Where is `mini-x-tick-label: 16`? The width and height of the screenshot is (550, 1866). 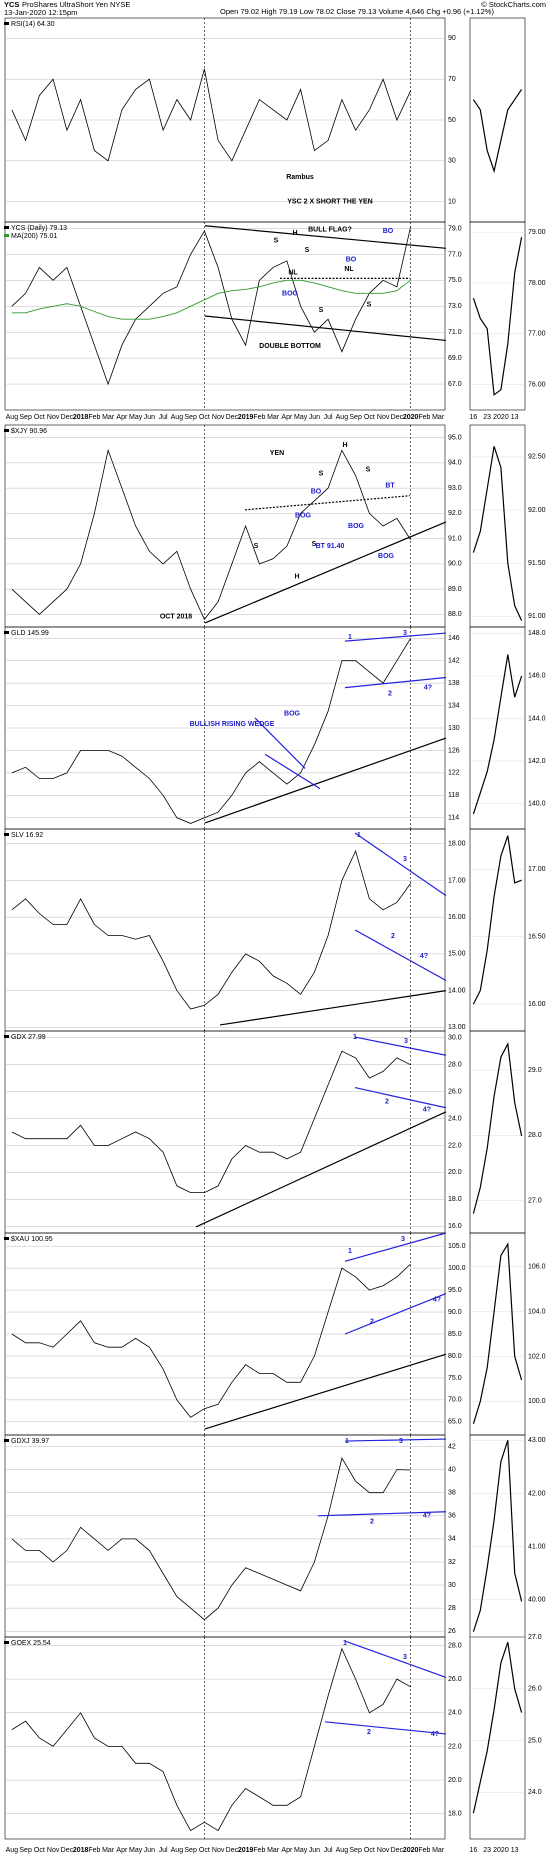
mini-x-tick-label: 16 is located at coordinates (474, 1850).